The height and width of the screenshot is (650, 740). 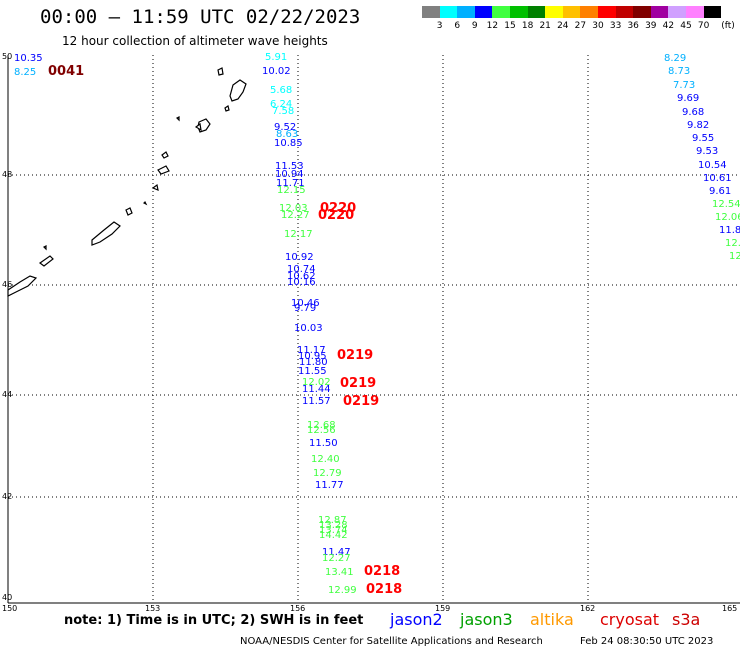 What do you see at coordinates (321, 425) in the screenshot?
I see `wave-height-label: 12.68` at bounding box center [321, 425].